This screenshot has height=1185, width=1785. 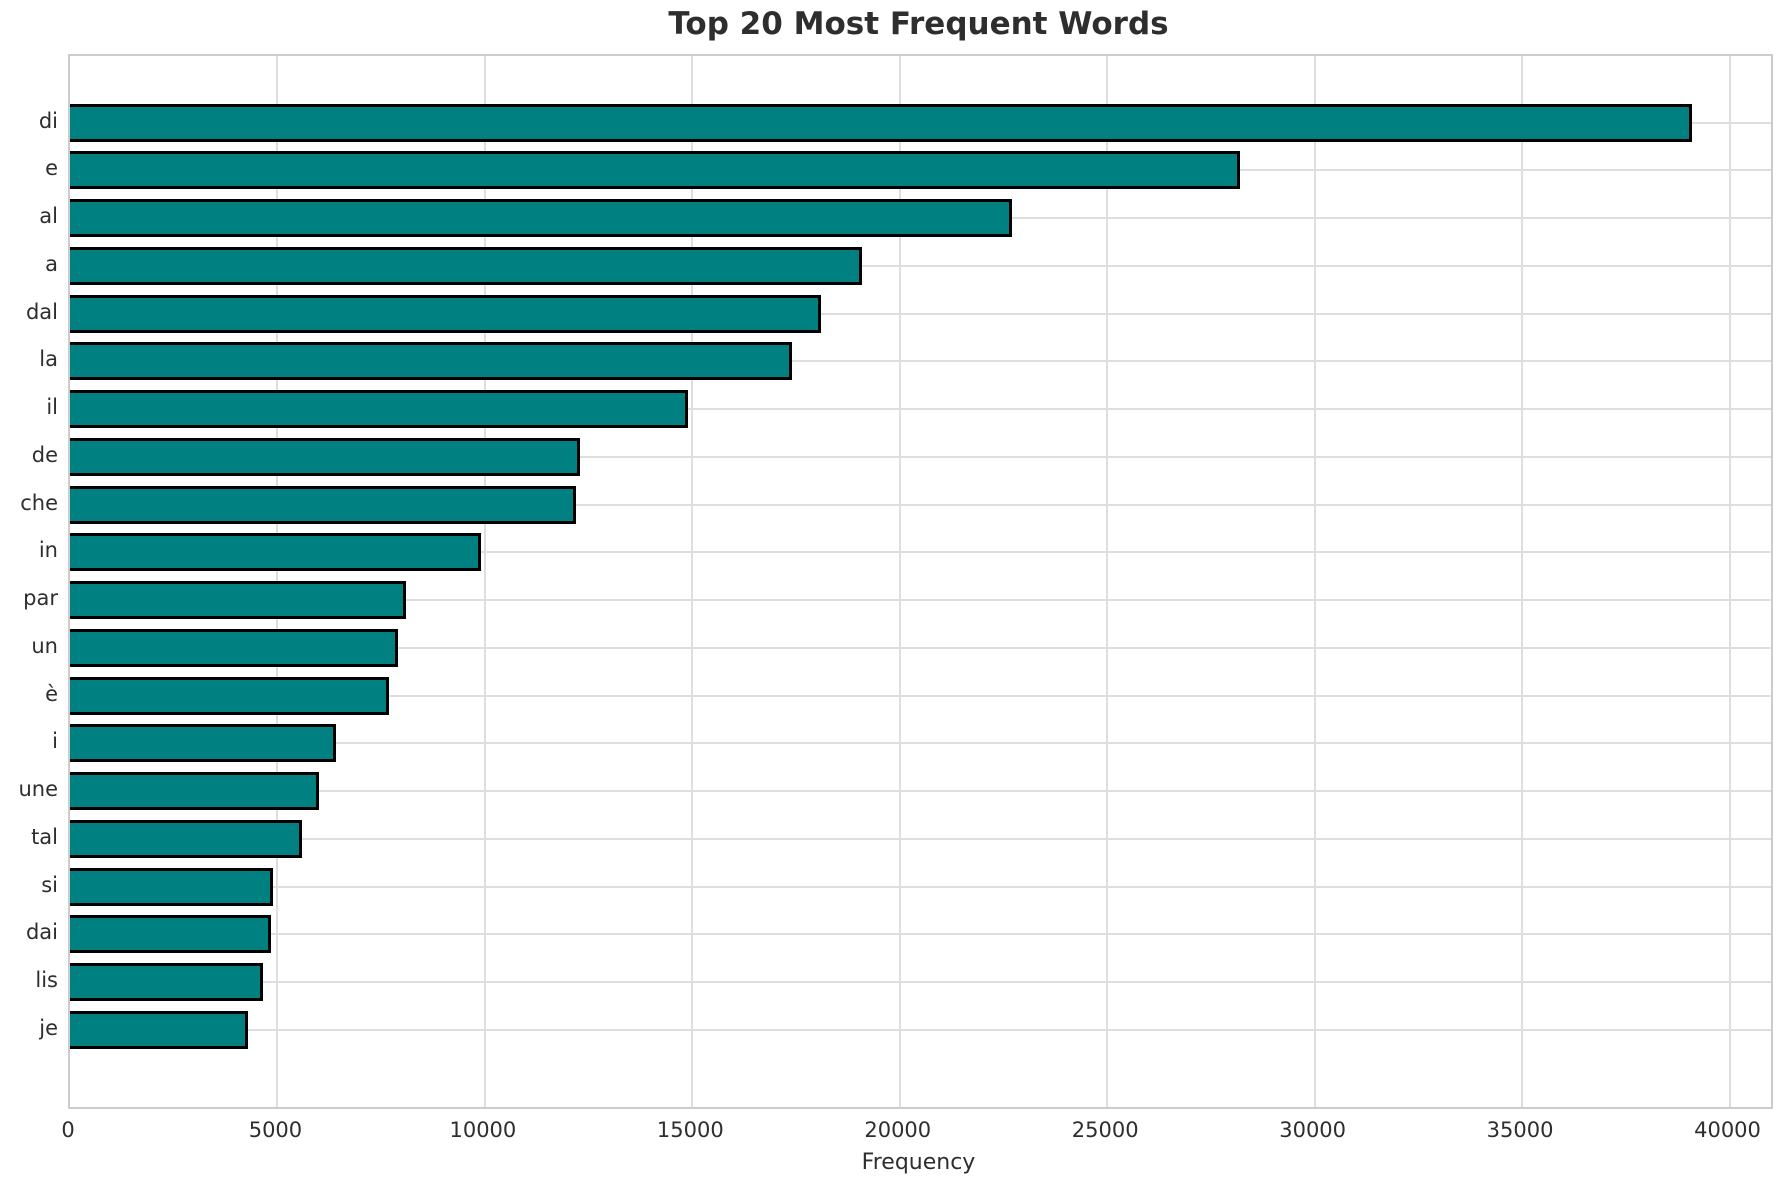 I want to click on x-tick-label: 40000, so click(x=1727, y=1130).